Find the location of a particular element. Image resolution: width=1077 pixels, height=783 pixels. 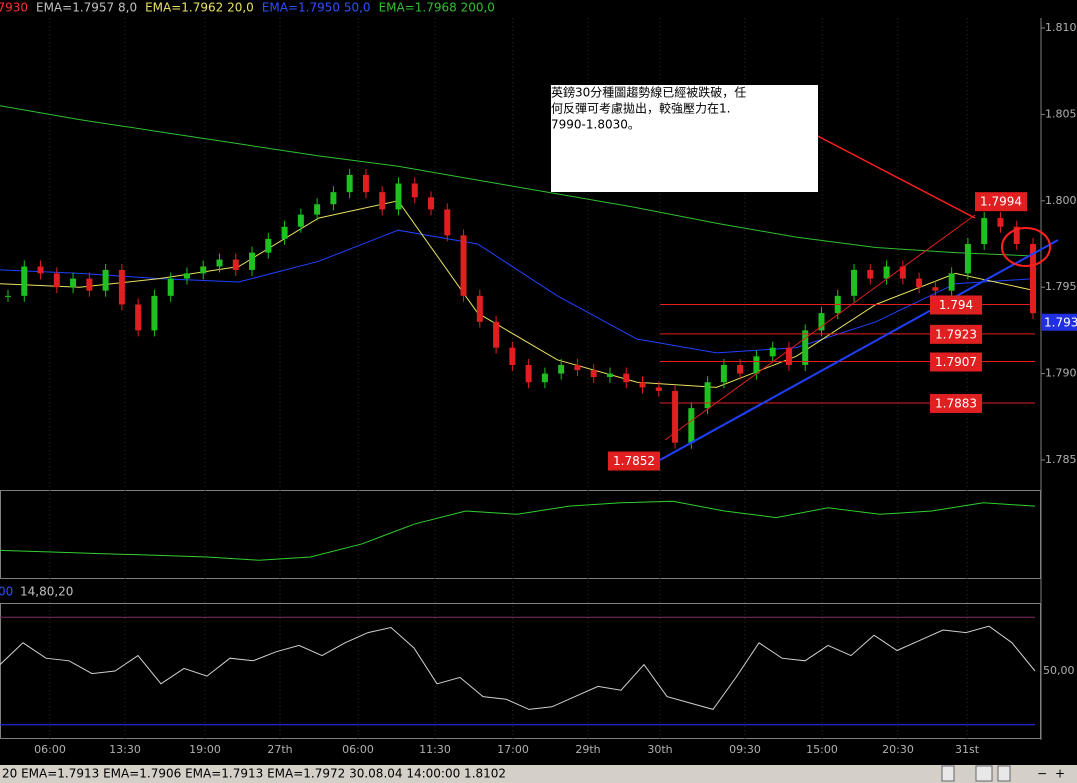

annotation-text: 何反彈可考慮拋出，較強壓力在1. is located at coordinates (640, 108).